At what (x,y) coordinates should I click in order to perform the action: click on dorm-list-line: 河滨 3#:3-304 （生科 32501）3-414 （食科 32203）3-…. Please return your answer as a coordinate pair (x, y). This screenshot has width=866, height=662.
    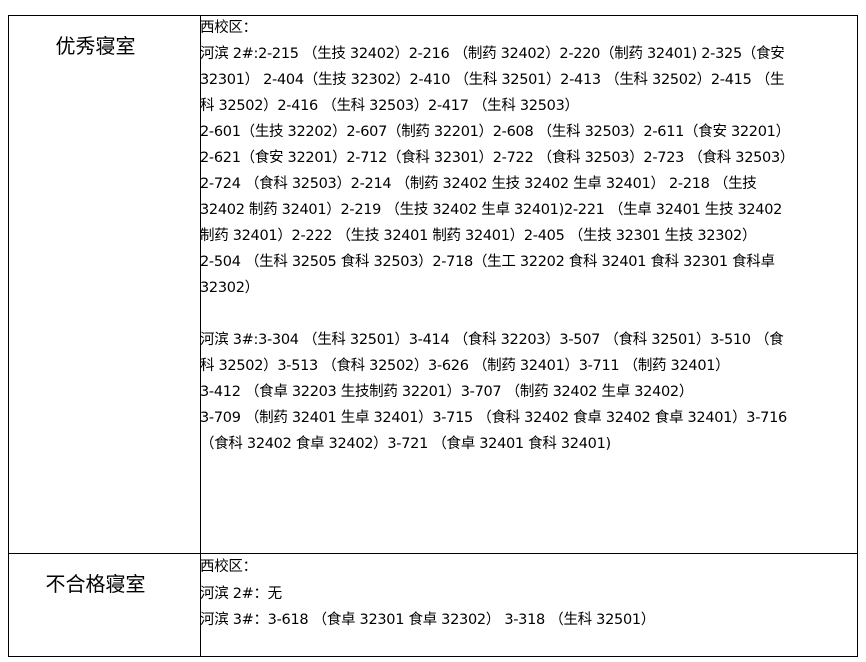
    Looking at the image, I should click on (492, 340).